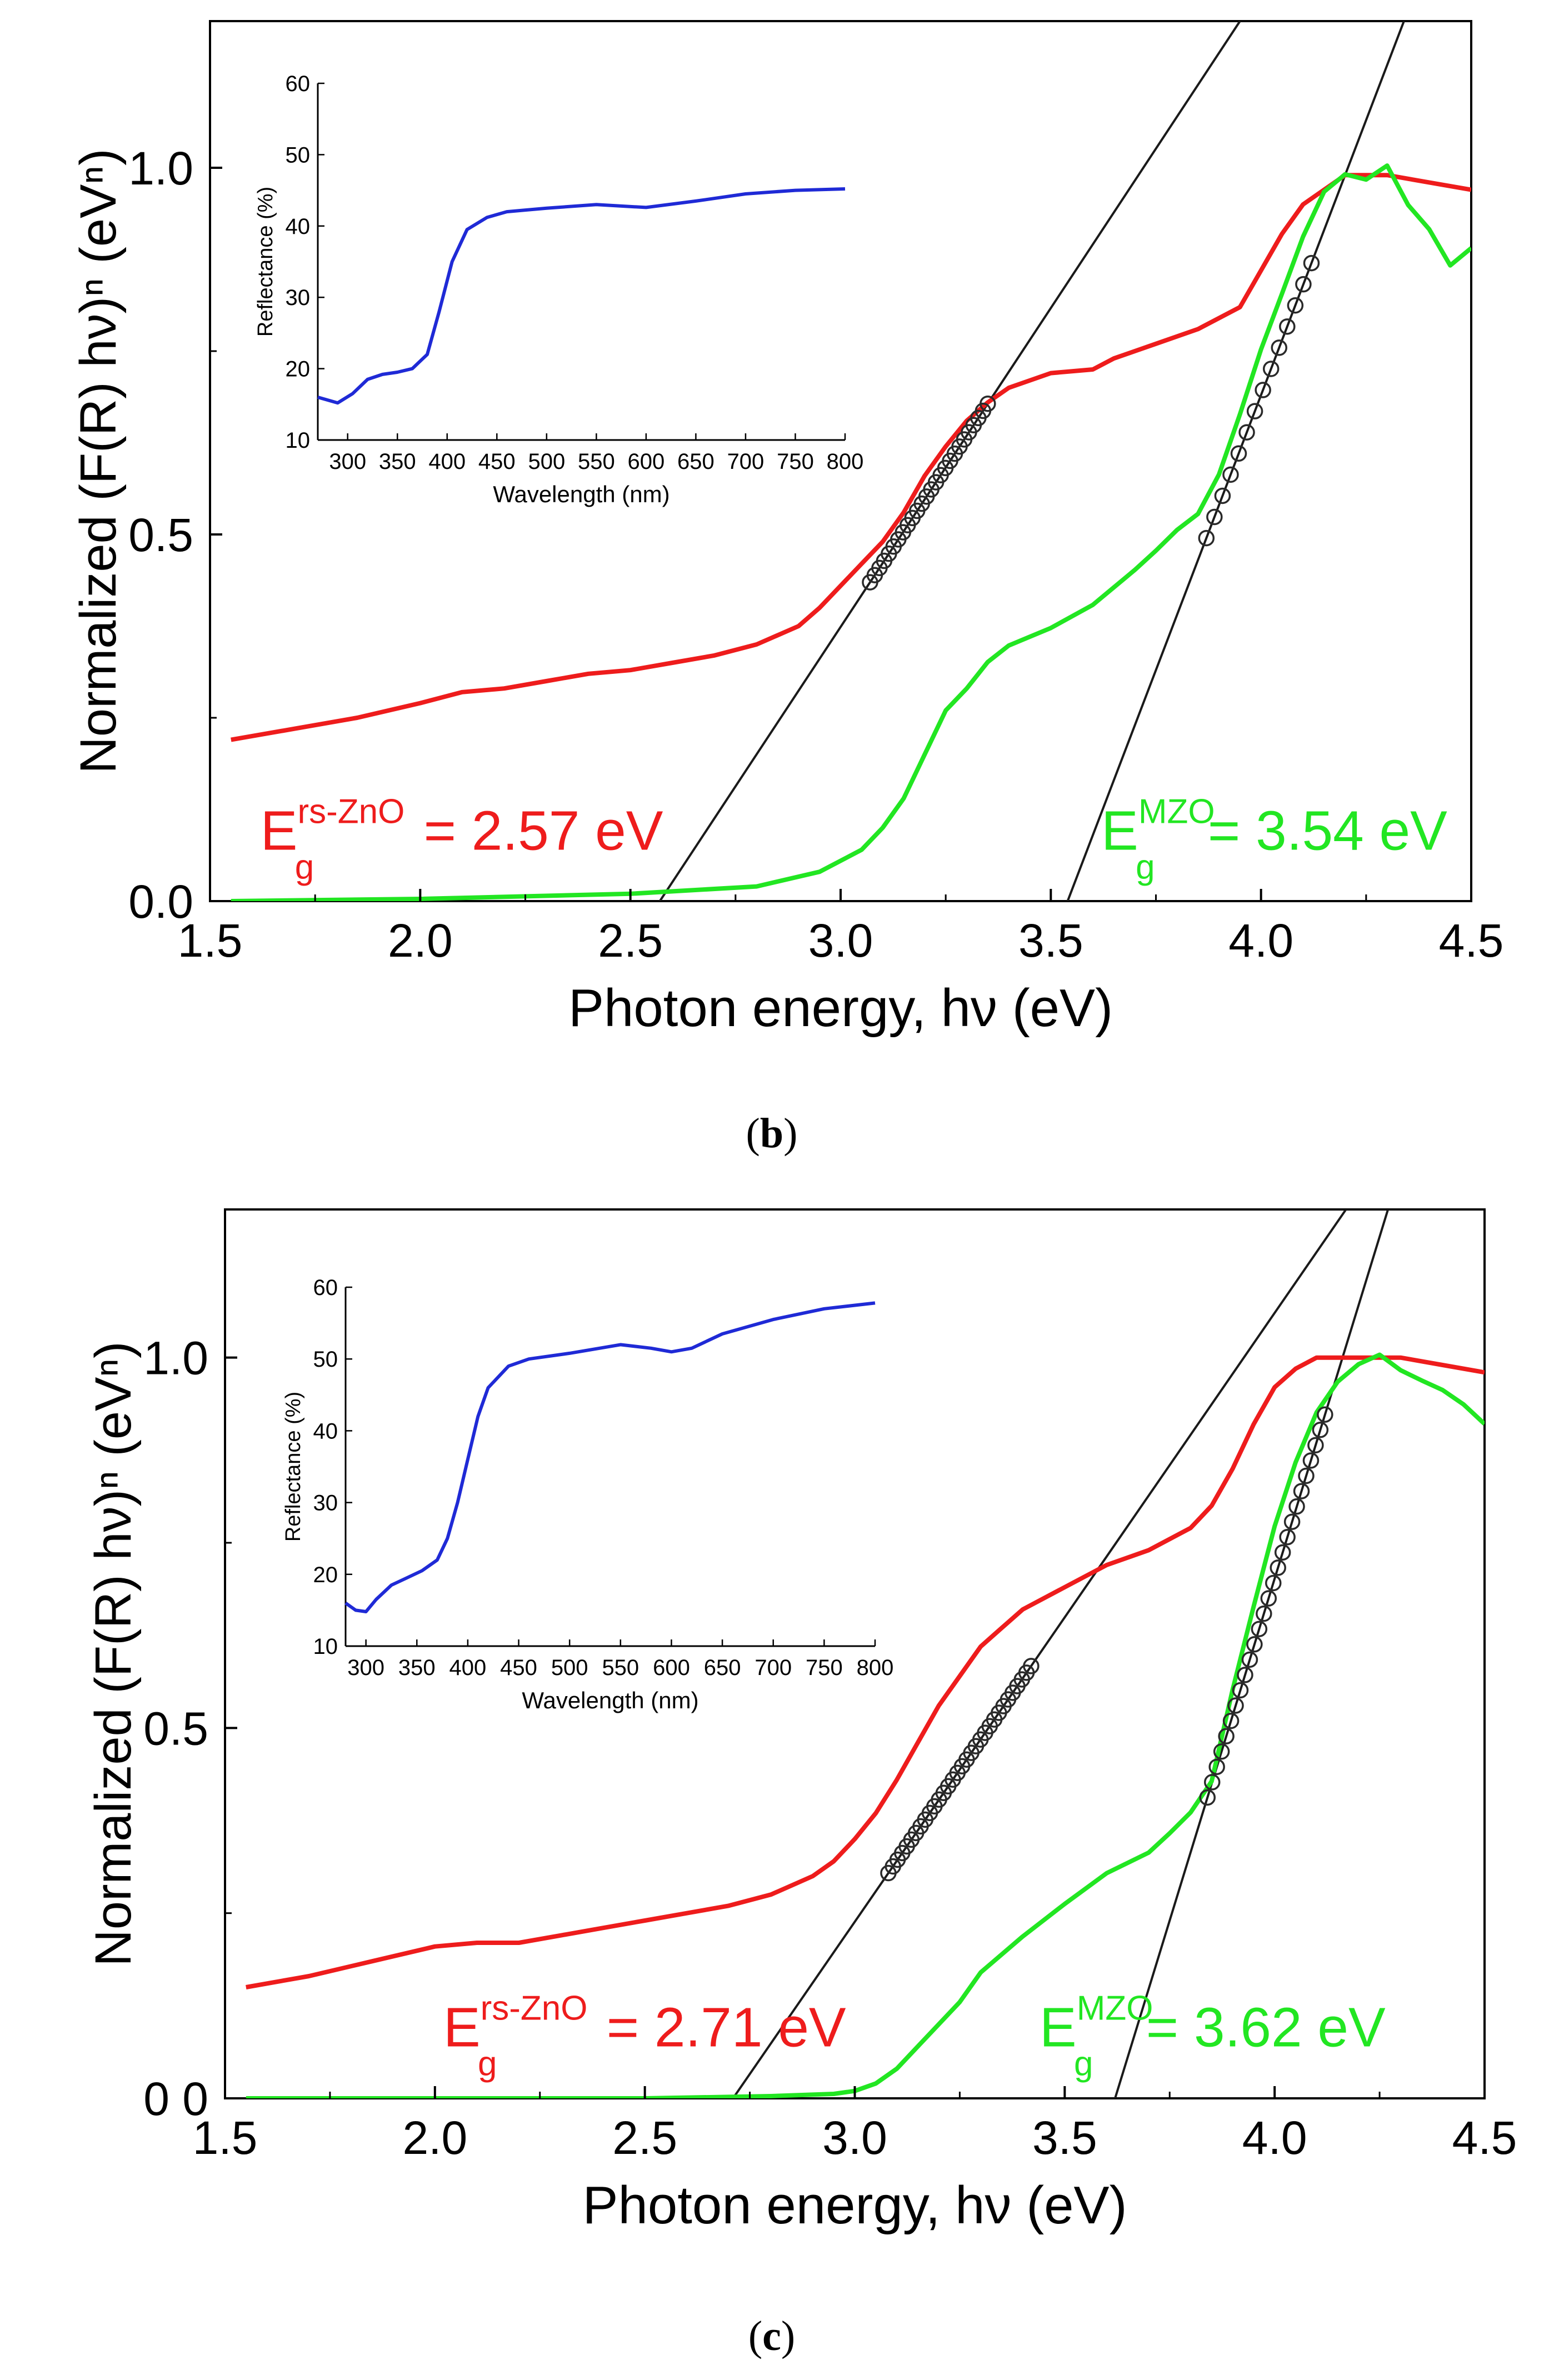 The width and height of the screenshot is (1544, 2380). What do you see at coordinates (610, 1457) in the screenshot?
I see `inset-reflectance-curve` at bounding box center [610, 1457].